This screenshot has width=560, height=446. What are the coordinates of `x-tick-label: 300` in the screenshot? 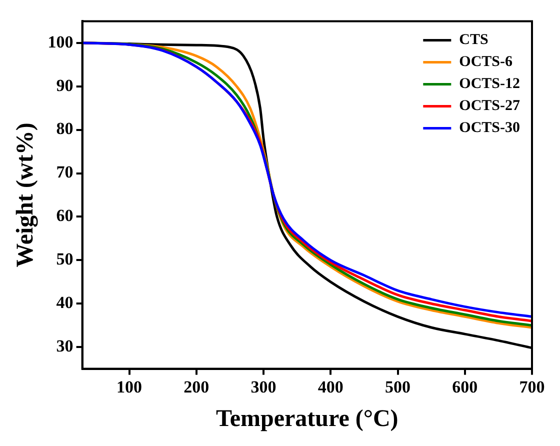 It's located at (263, 386).